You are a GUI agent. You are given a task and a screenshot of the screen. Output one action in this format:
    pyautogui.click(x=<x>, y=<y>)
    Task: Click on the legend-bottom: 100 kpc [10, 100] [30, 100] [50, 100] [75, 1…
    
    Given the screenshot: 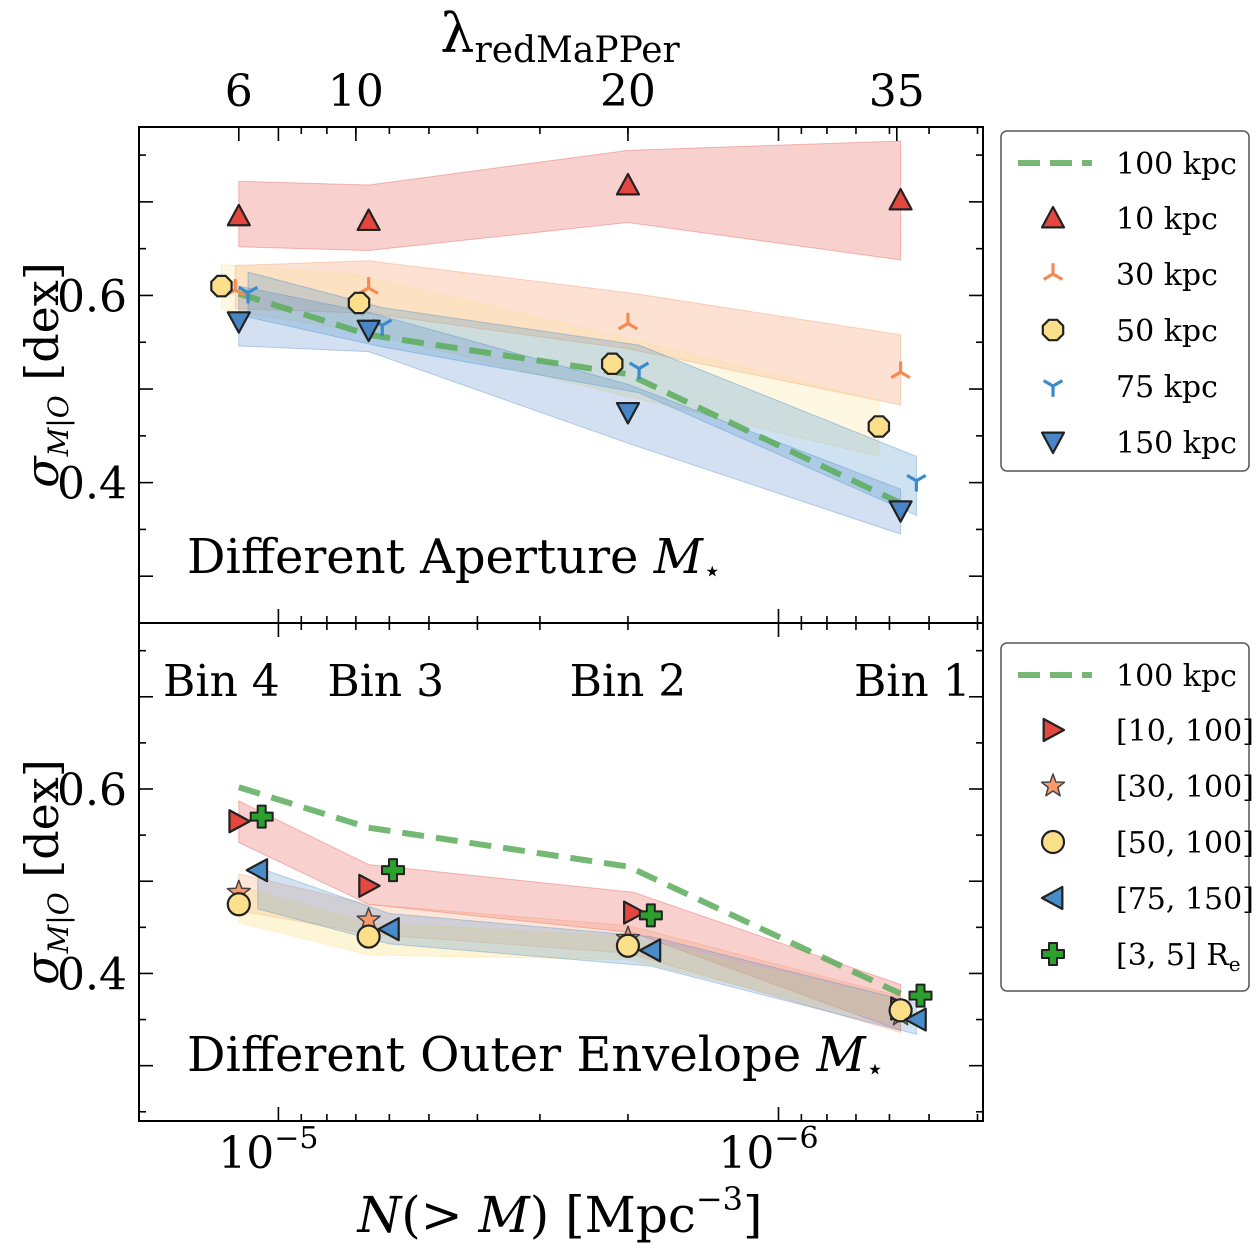 What is the action you would take?
    pyautogui.click(x=1127, y=817)
    